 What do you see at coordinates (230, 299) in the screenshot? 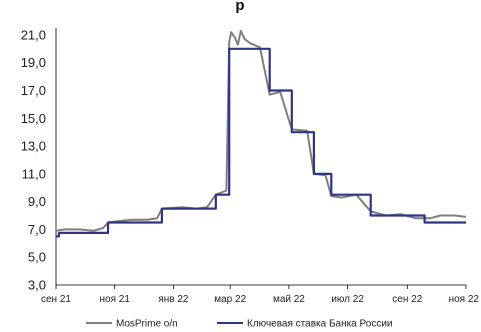
I see `x-tick-label: мар 22` at bounding box center [230, 299].